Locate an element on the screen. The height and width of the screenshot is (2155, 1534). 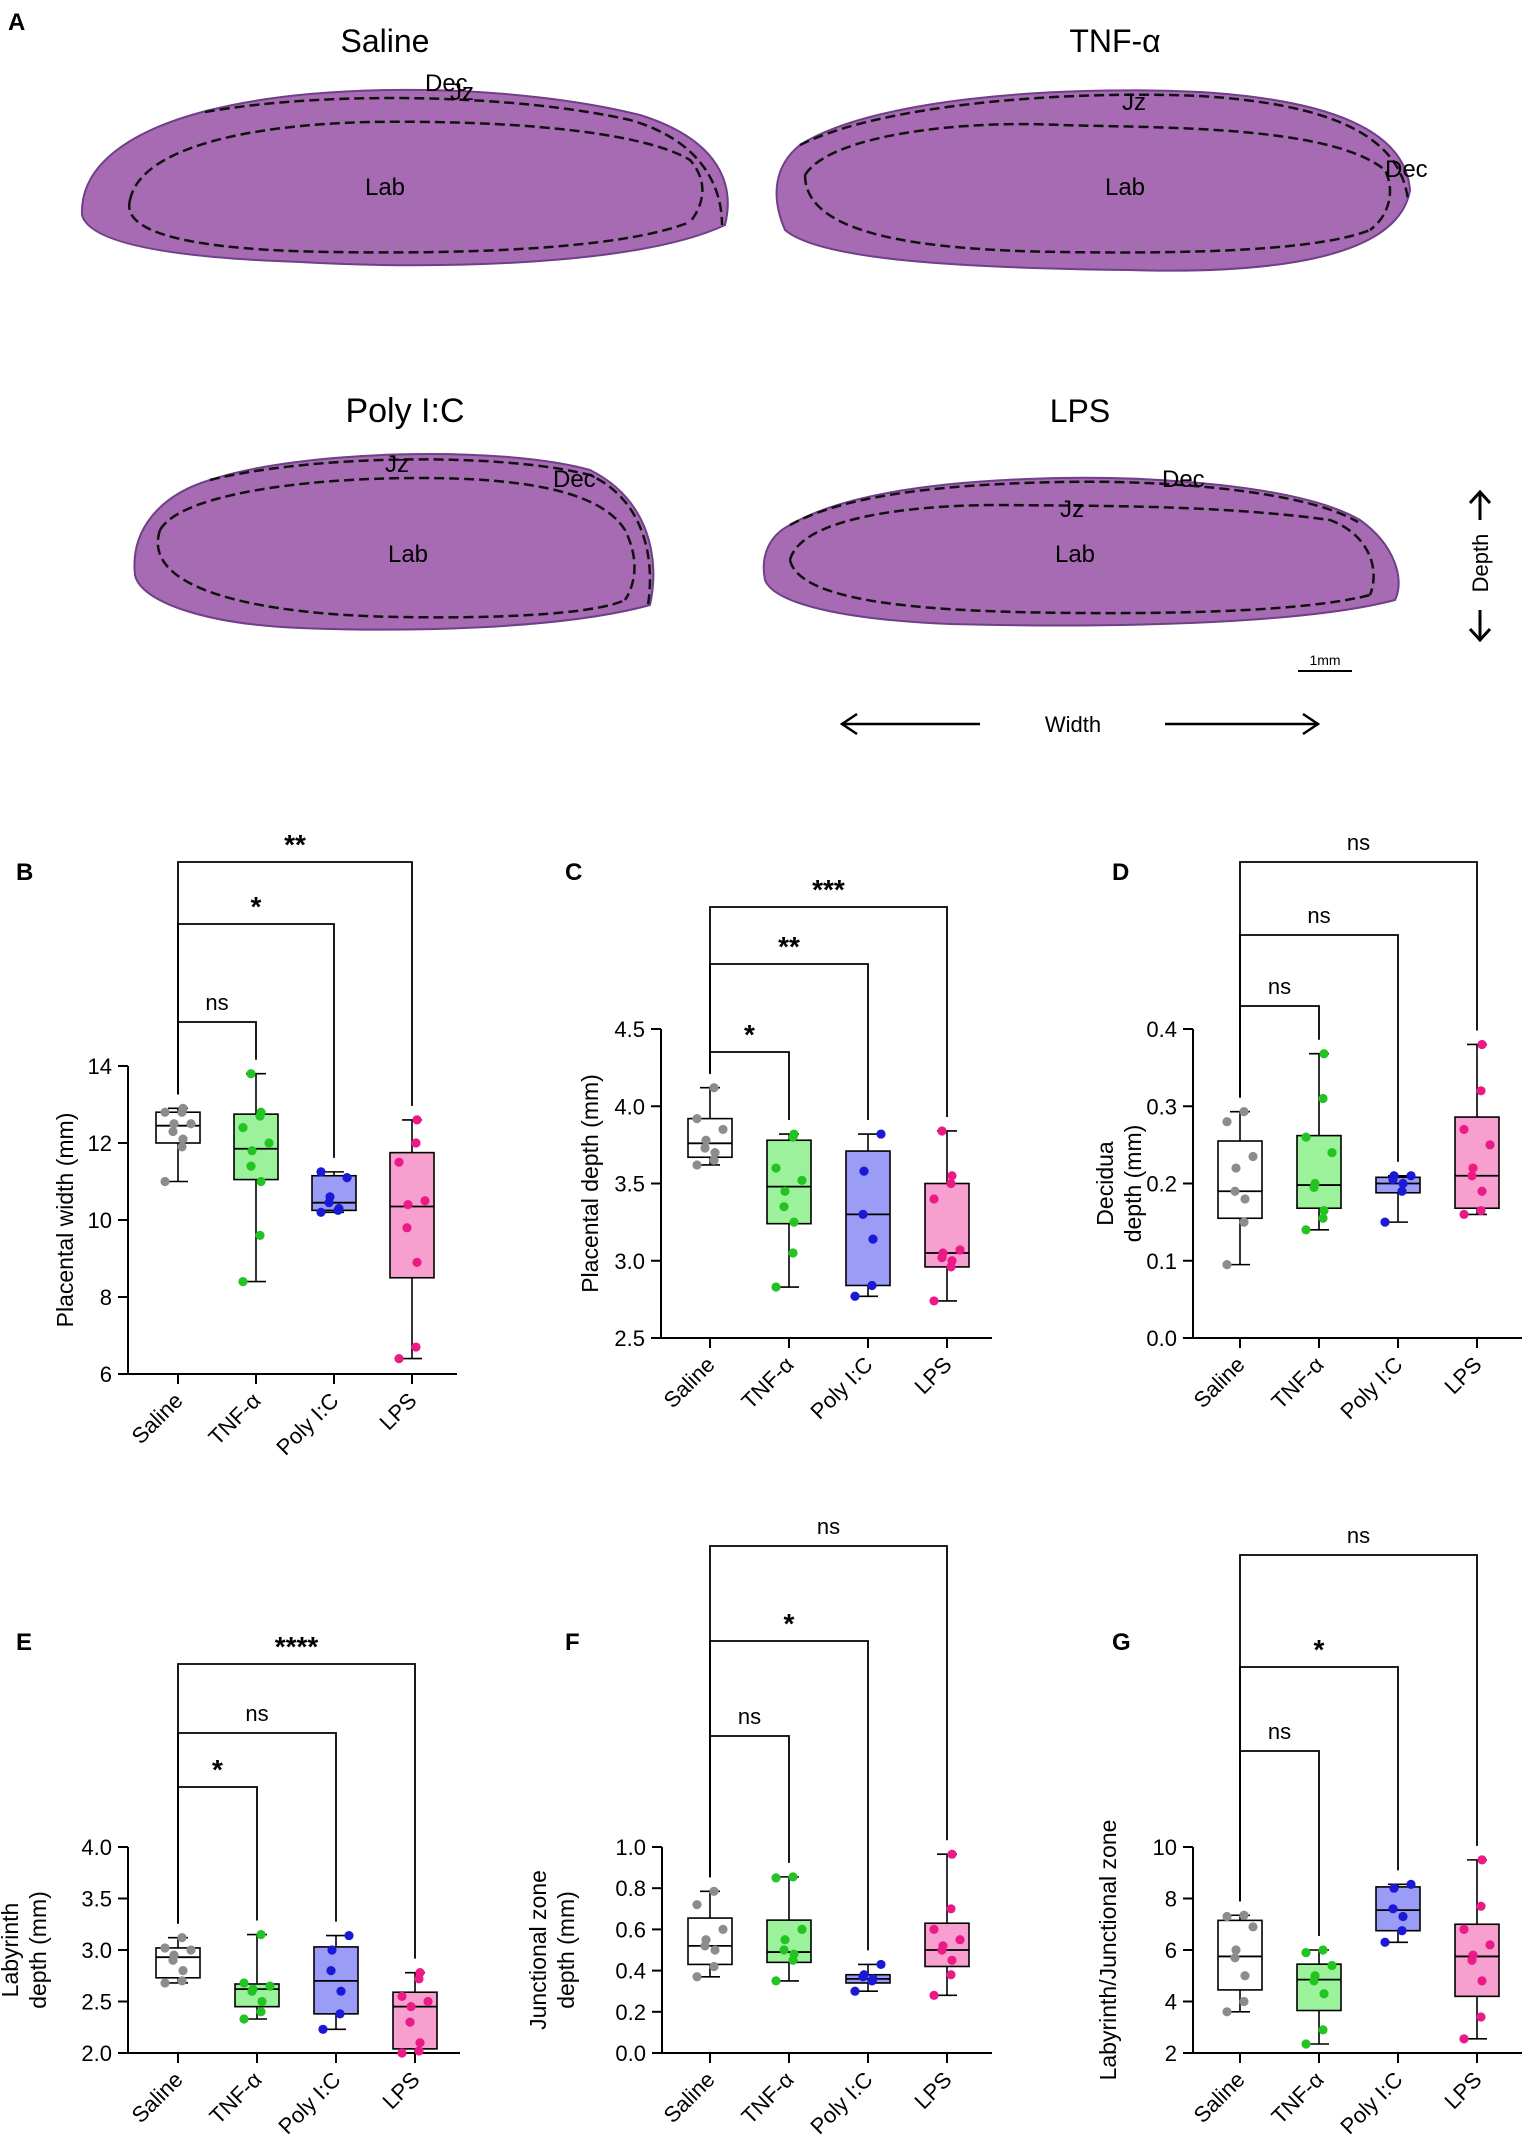
box-saline is located at coordinates (710, 1138).